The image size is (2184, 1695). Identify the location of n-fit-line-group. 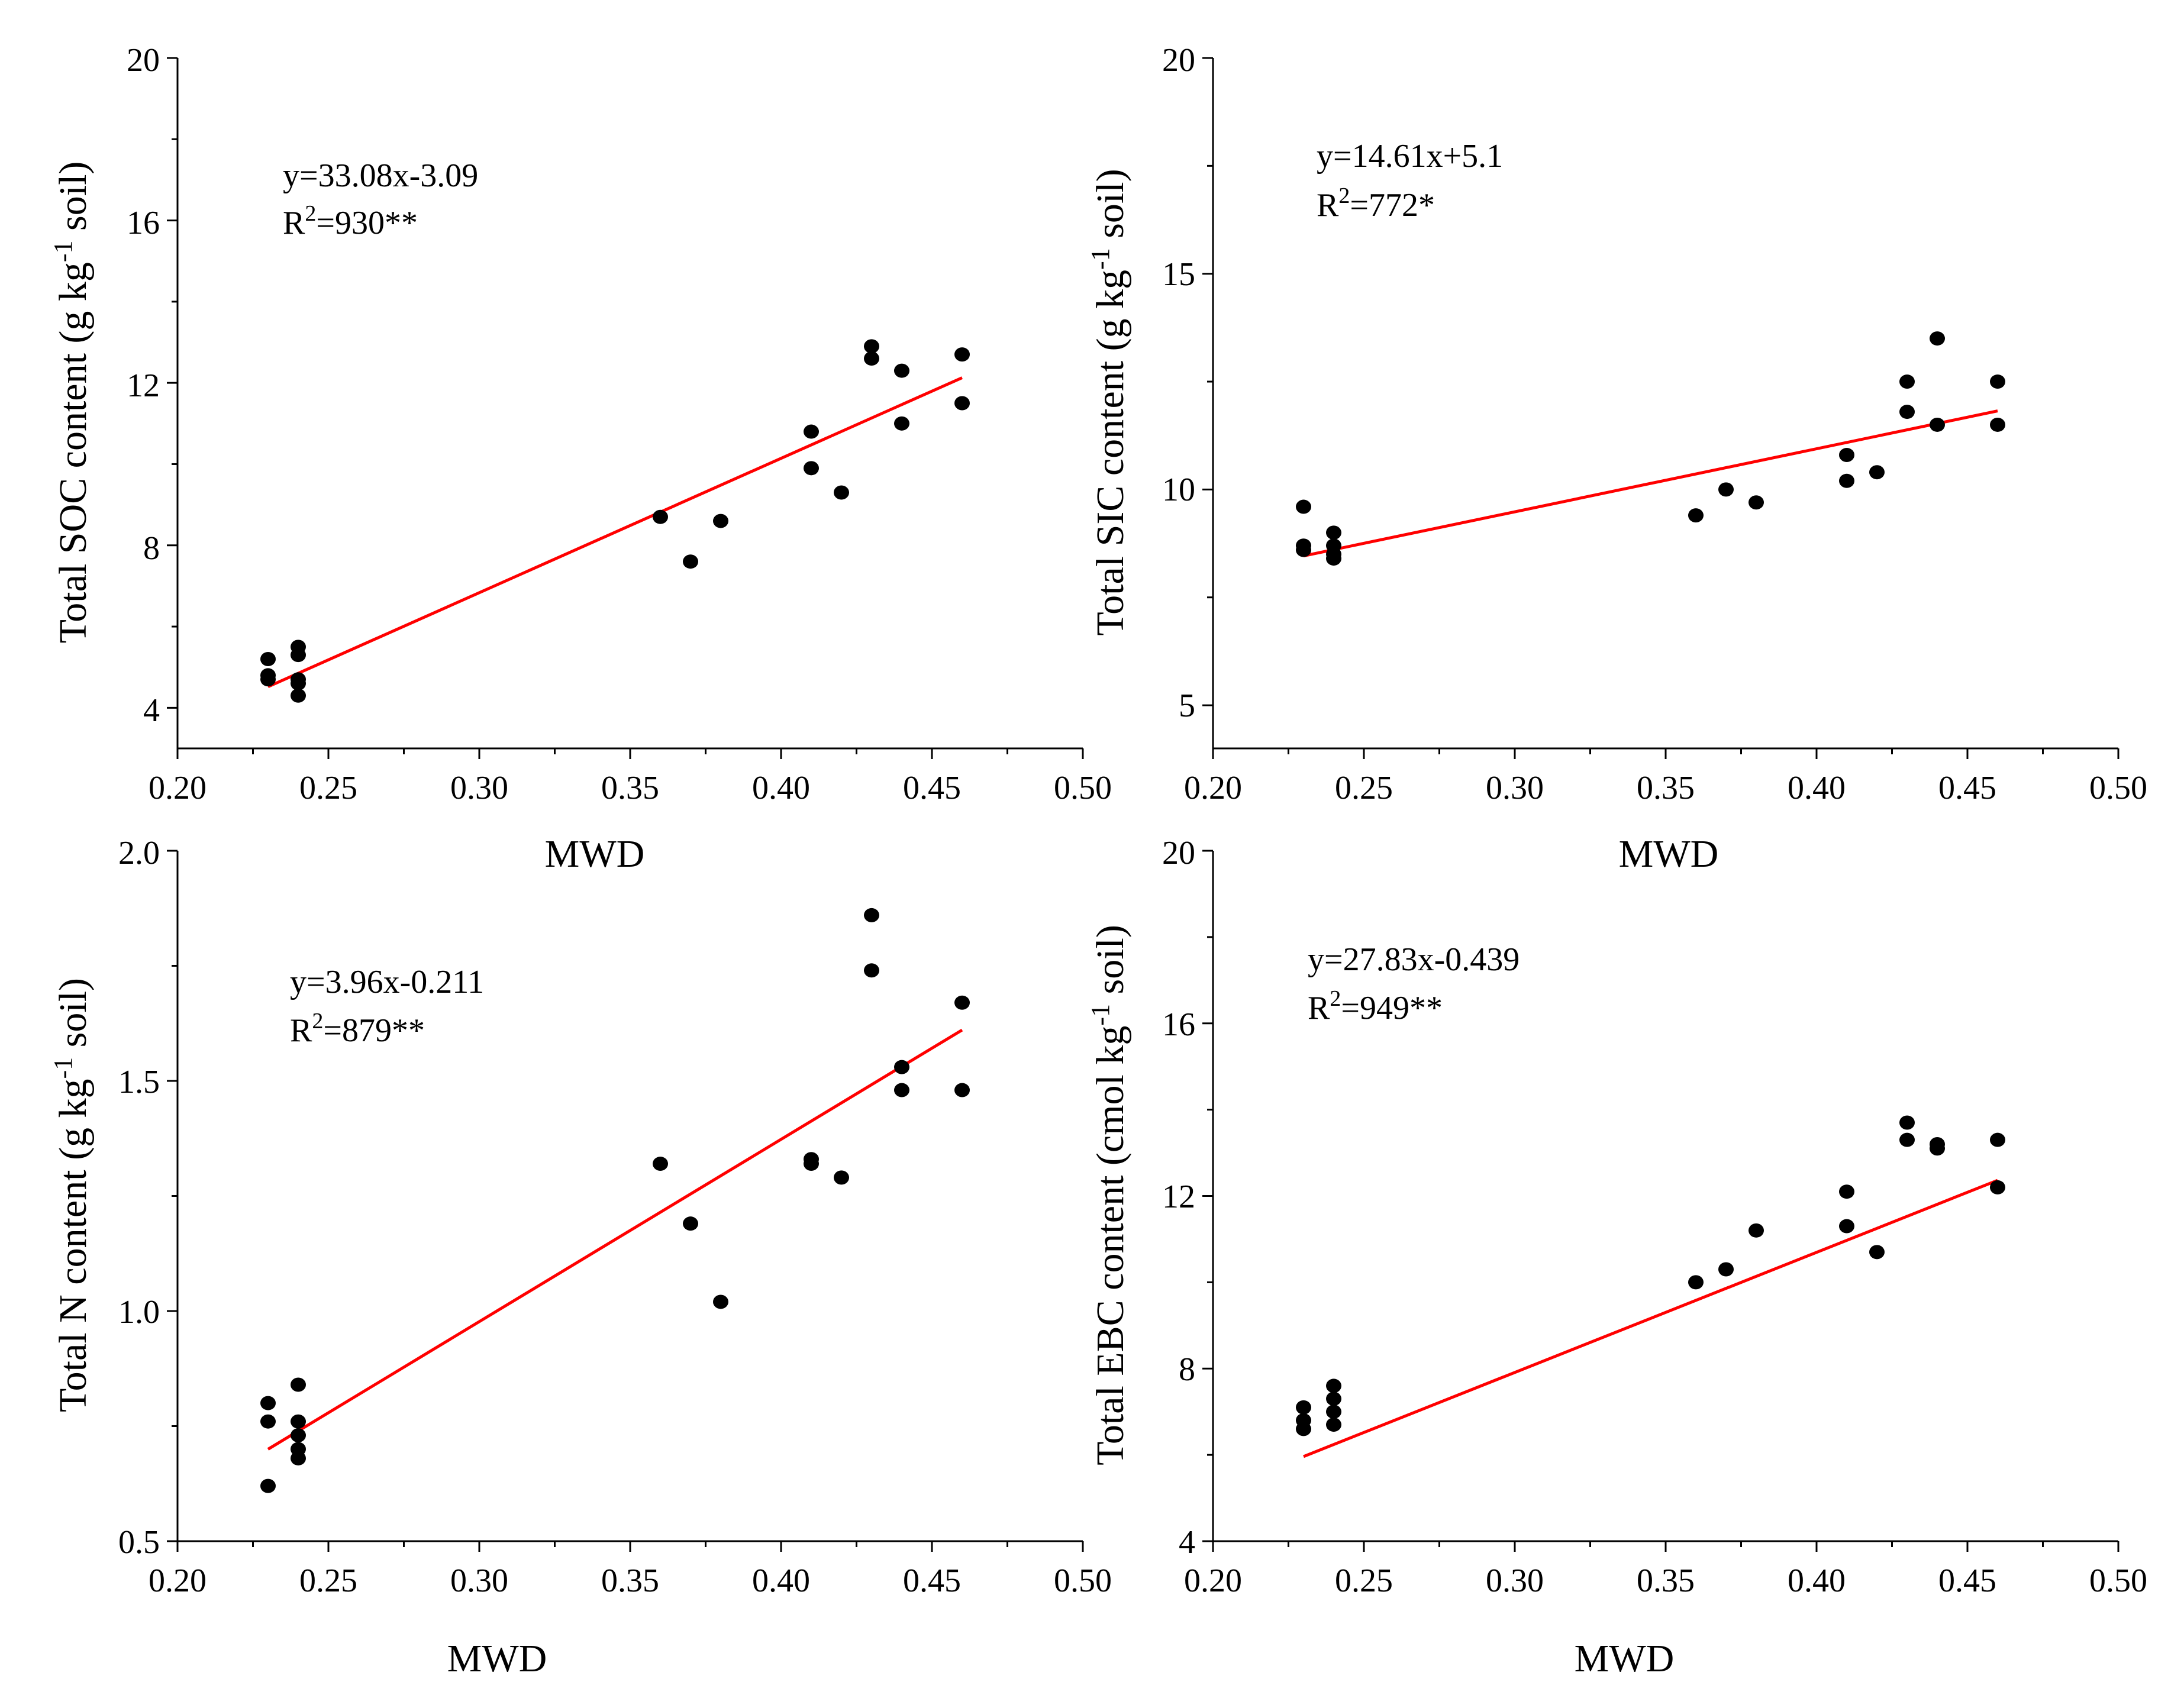
(615, 1239).